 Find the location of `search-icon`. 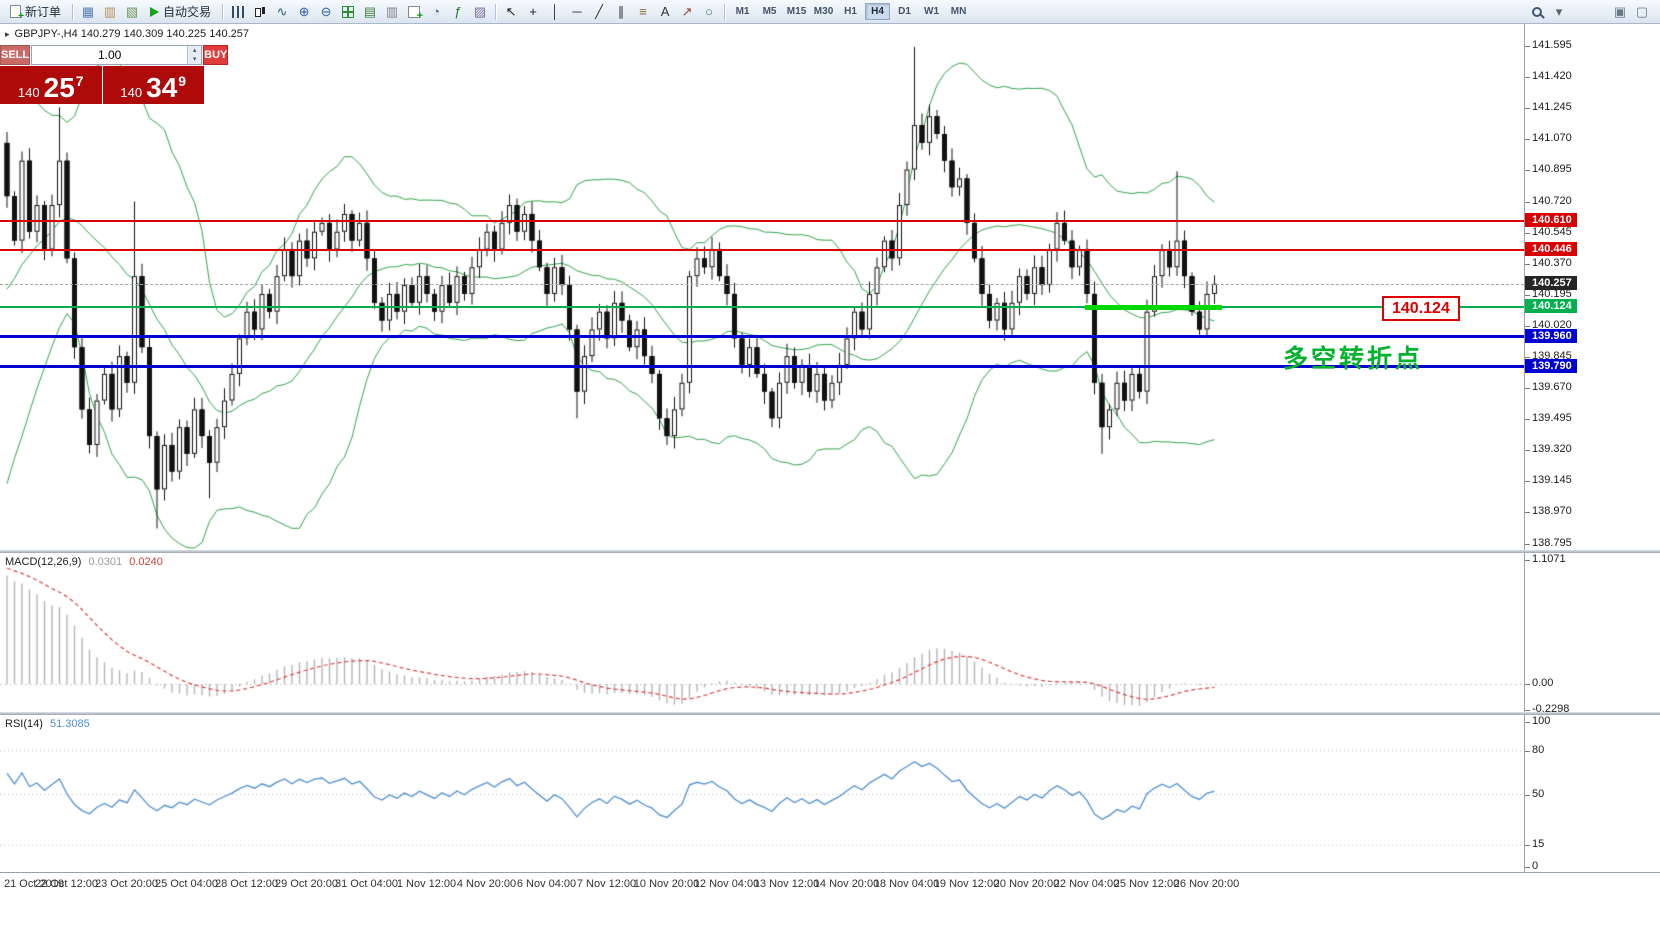

search-icon is located at coordinates (1537, 12).